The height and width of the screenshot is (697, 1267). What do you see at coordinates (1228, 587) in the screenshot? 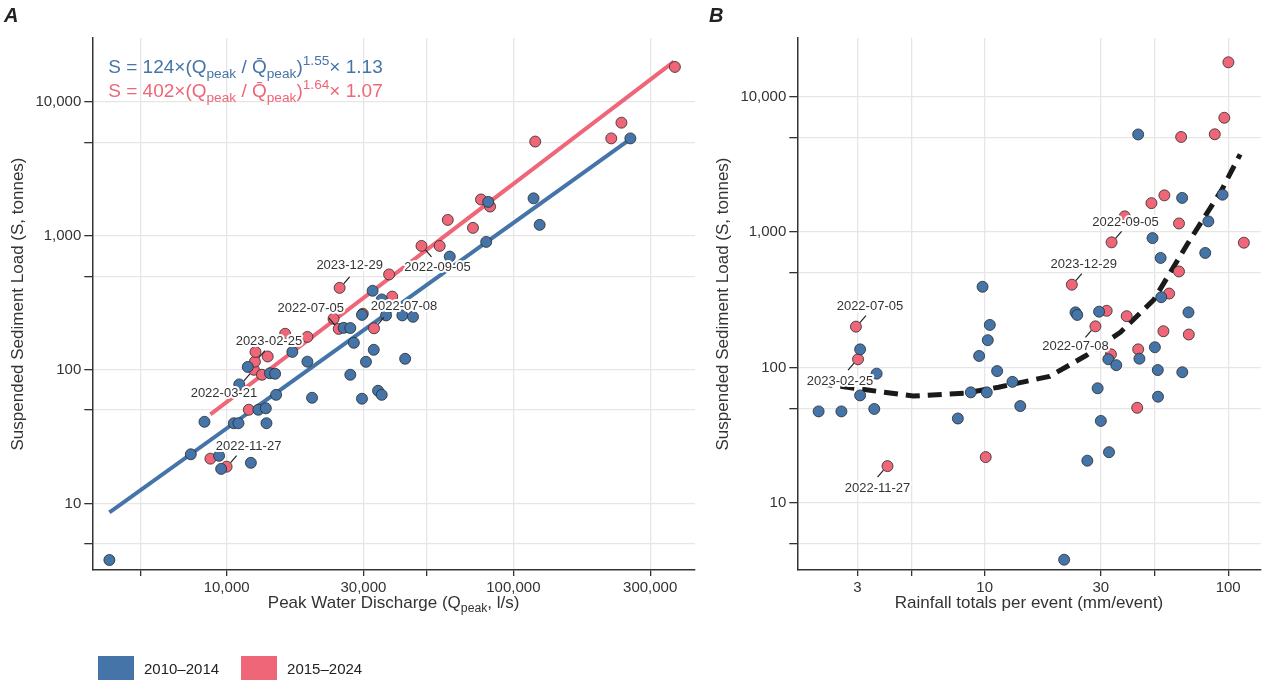
I see `x-tick-label: 100` at bounding box center [1228, 587].